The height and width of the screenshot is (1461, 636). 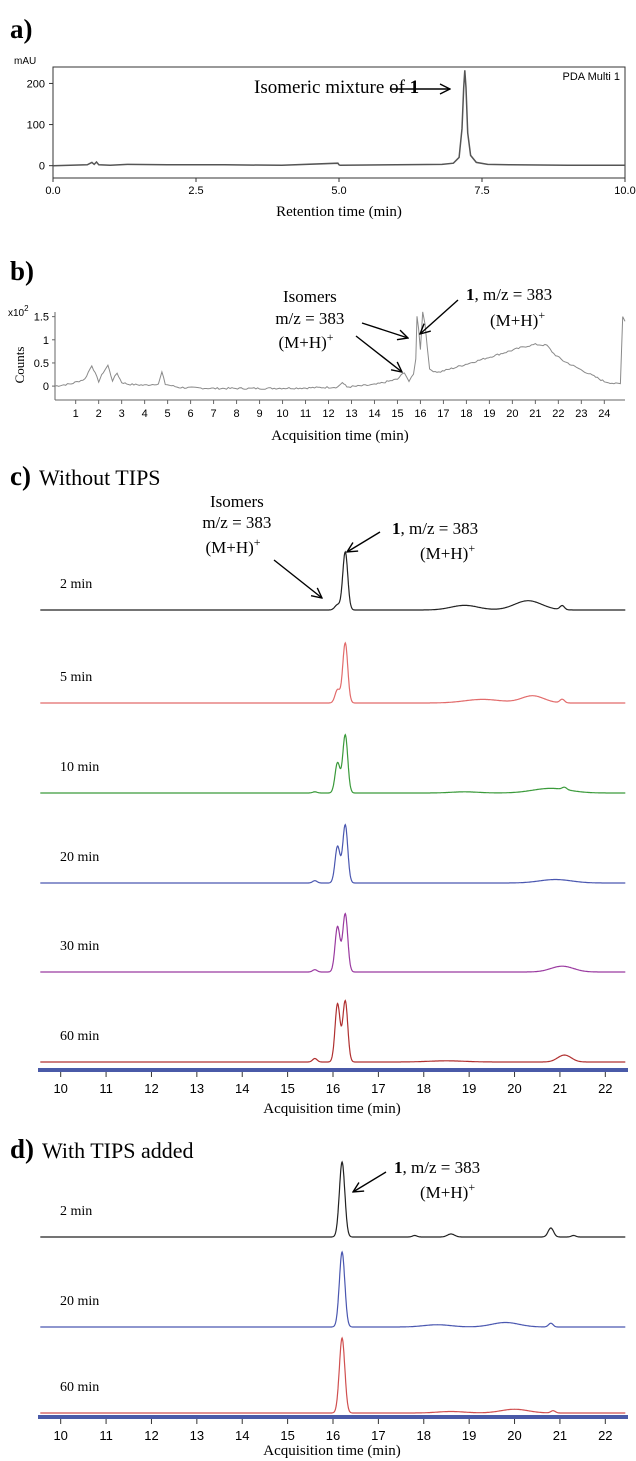 What do you see at coordinates (79, 857) in the screenshot?
I see `panel-c-trace-label: 20 min` at bounding box center [79, 857].